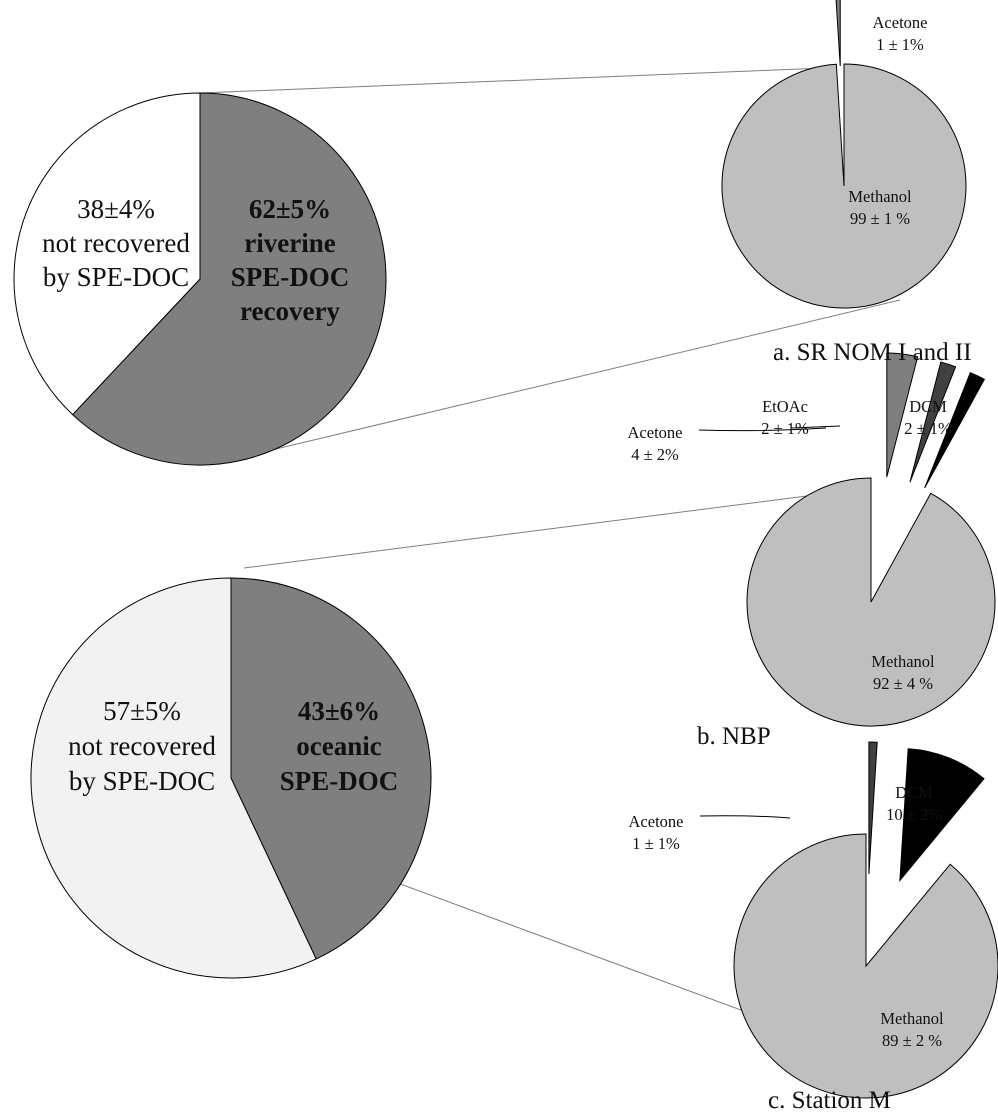 This screenshot has height=1117, width=998. I want to click on label-b-methanol-line-2: 92 ± 4 %, so click(903, 683).